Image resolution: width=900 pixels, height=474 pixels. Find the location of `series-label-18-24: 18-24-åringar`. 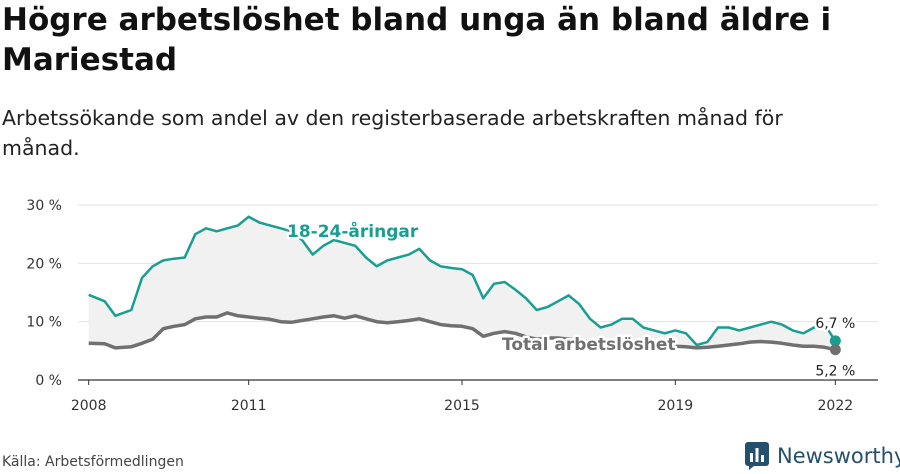

series-label-18-24: 18-24-åringar is located at coordinates (353, 231).